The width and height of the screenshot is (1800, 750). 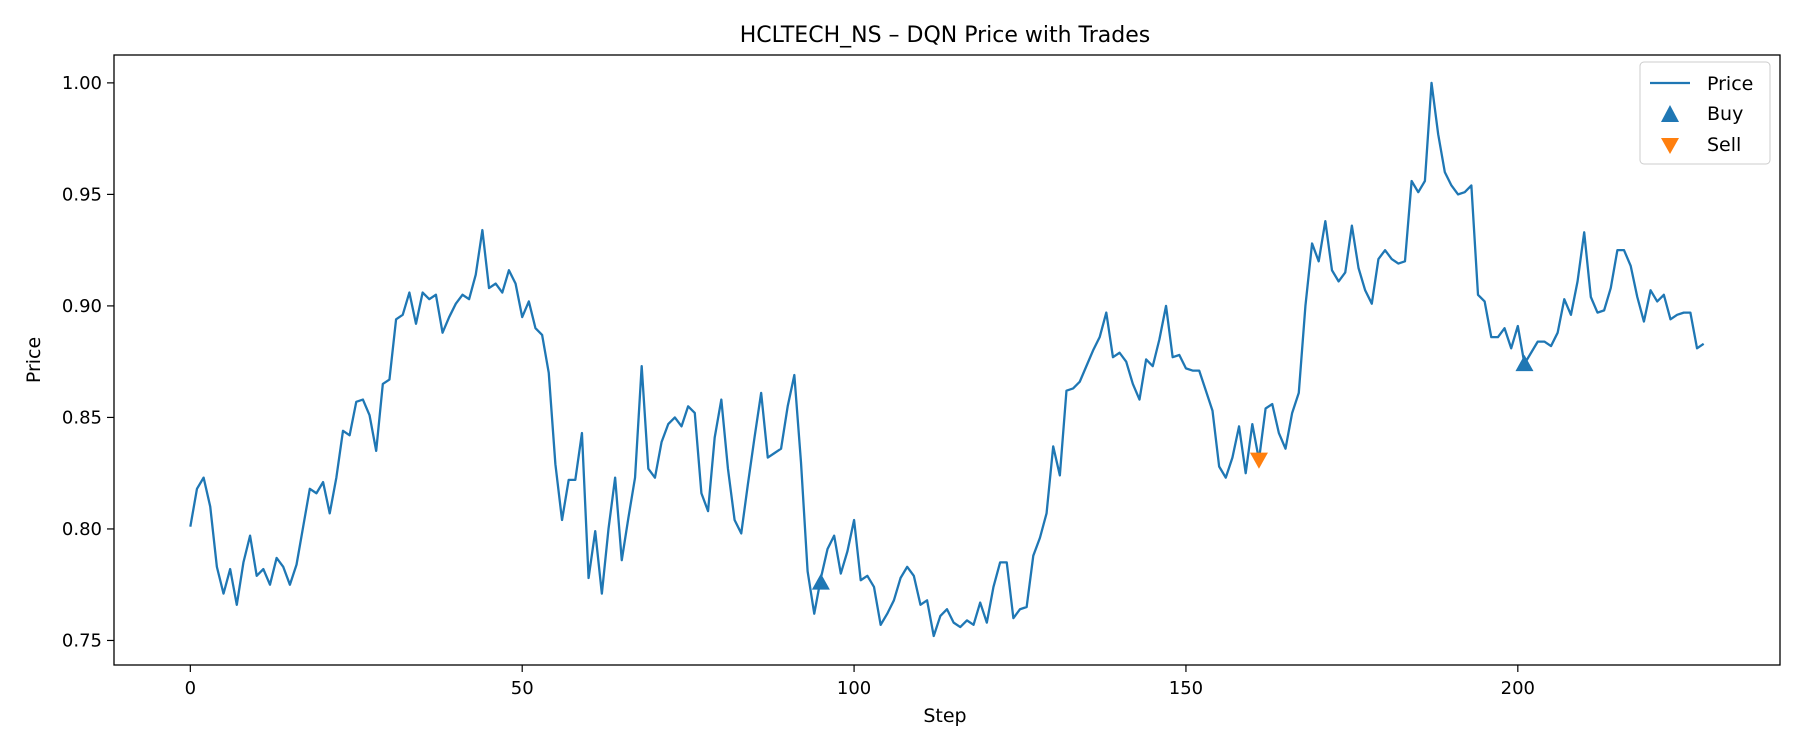 What do you see at coordinates (522, 688) in the screenshot?
I see `x-tick-label: 50` at bounding box center [522, 688].